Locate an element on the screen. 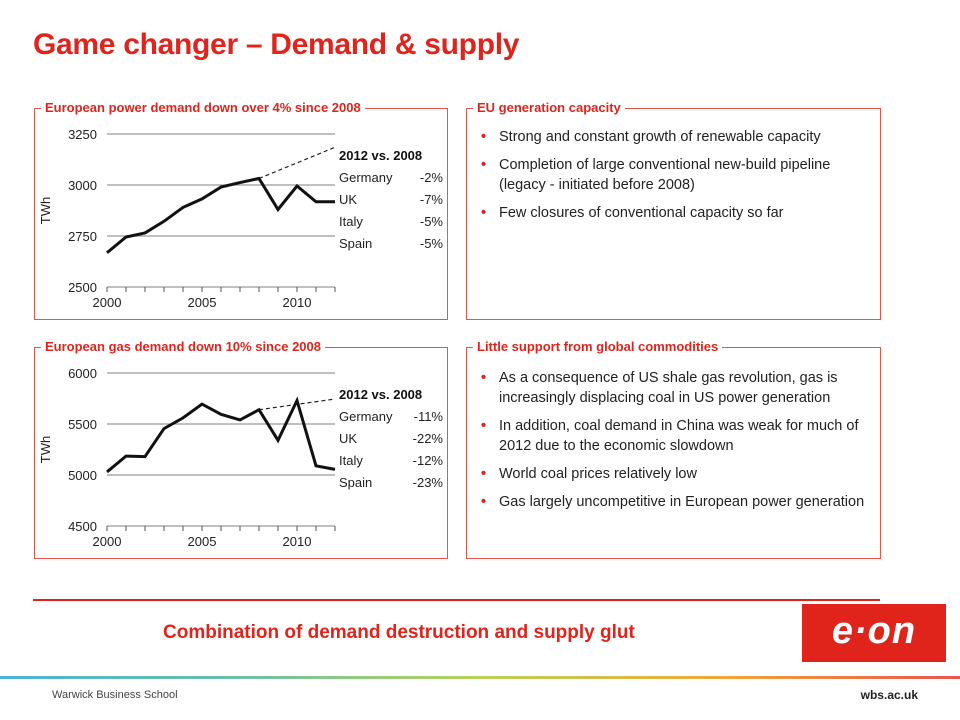  y-tick-label: 5500 is located at coordinates (82, 424).